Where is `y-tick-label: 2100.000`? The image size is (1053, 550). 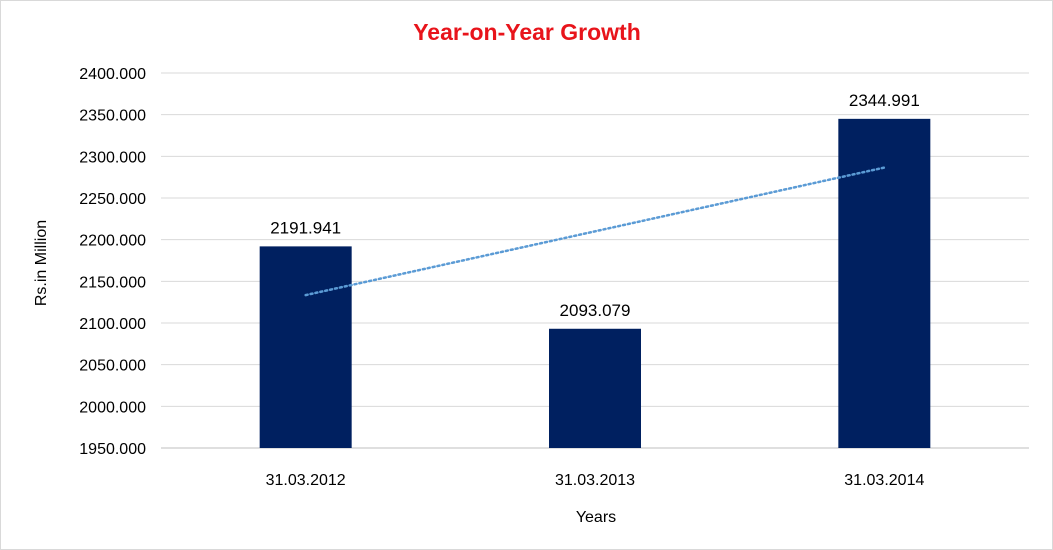
y-tick-label: 2100.000 is located at coordinates (112, 324).